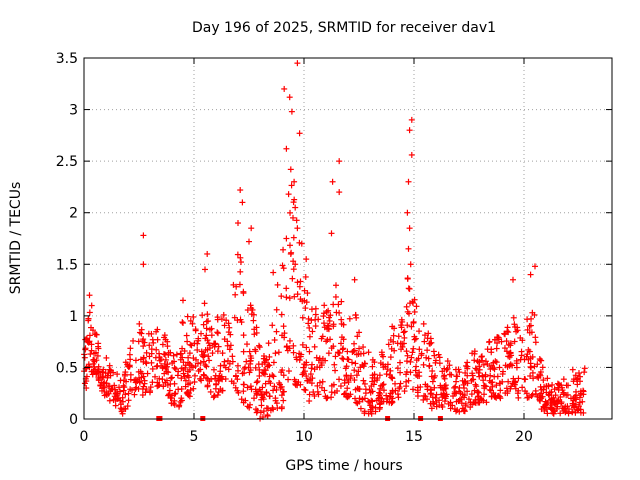  I want to click on y-tick-label: 2, so click(73, 214).